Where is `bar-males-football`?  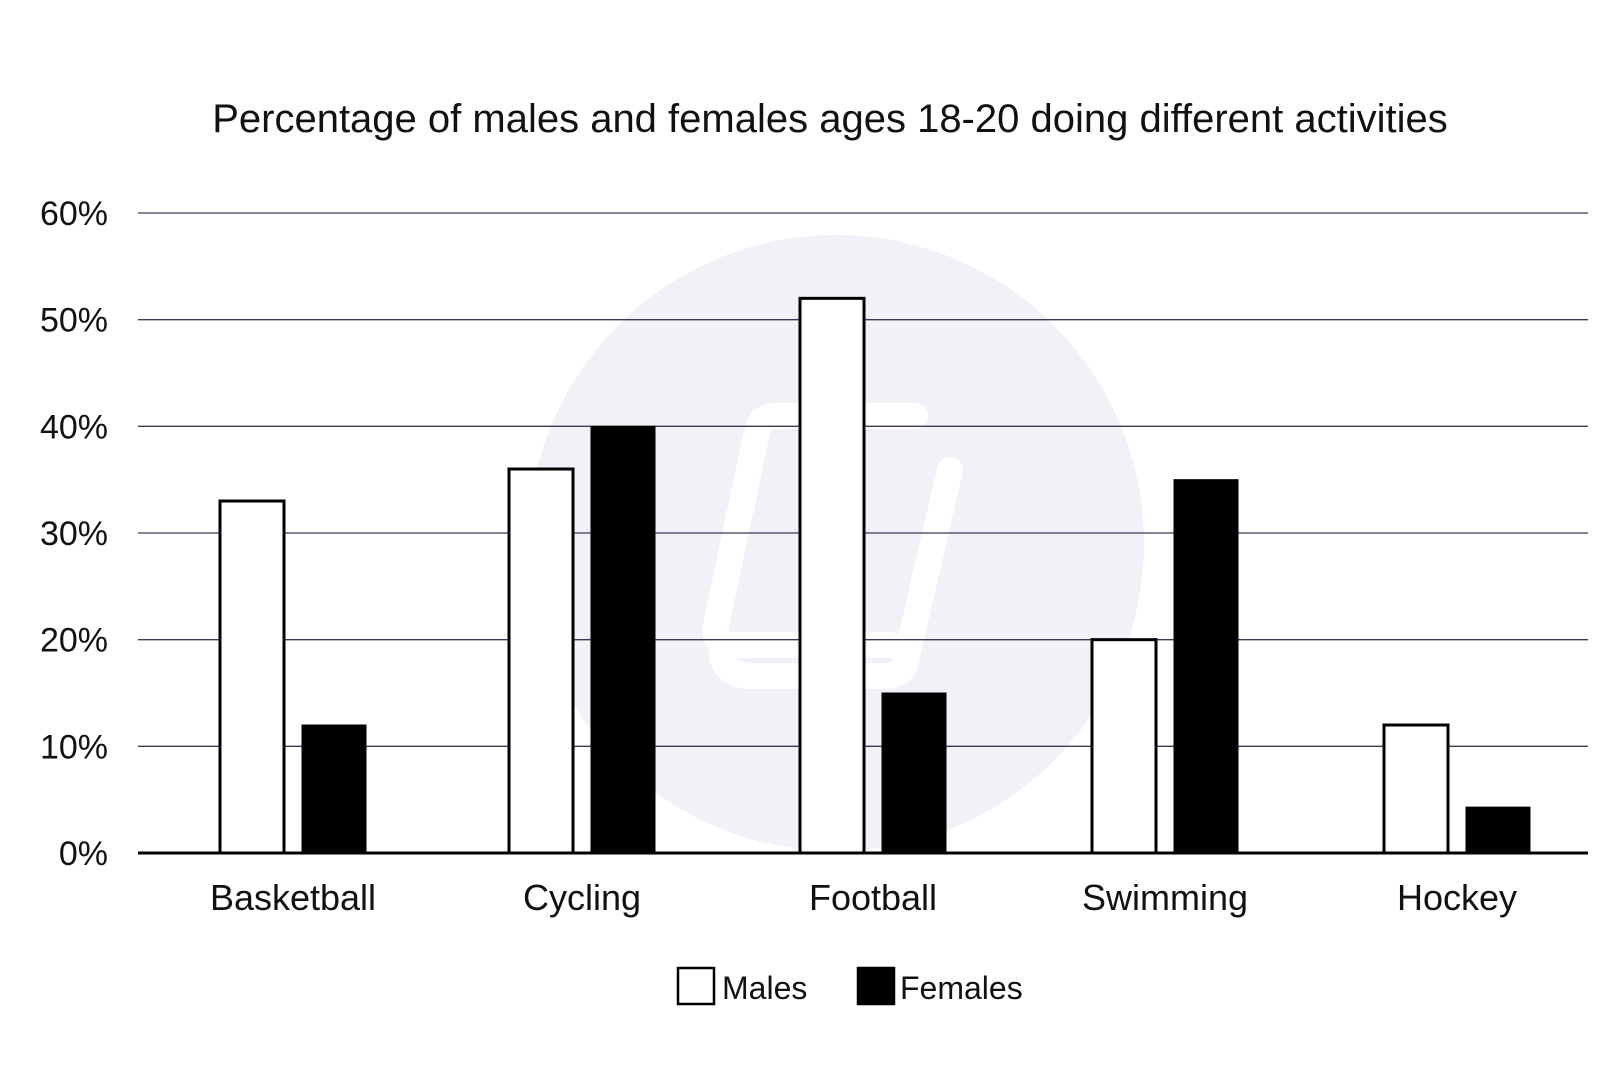
bar-males-football is located at coordinates (832, 575).